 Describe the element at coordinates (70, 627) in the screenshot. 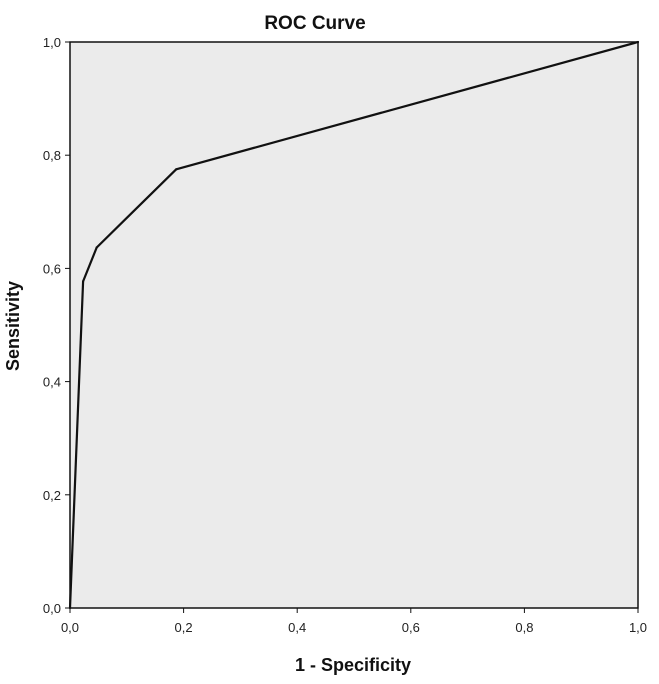

I see `x-tick-label: 0,0` at that location.